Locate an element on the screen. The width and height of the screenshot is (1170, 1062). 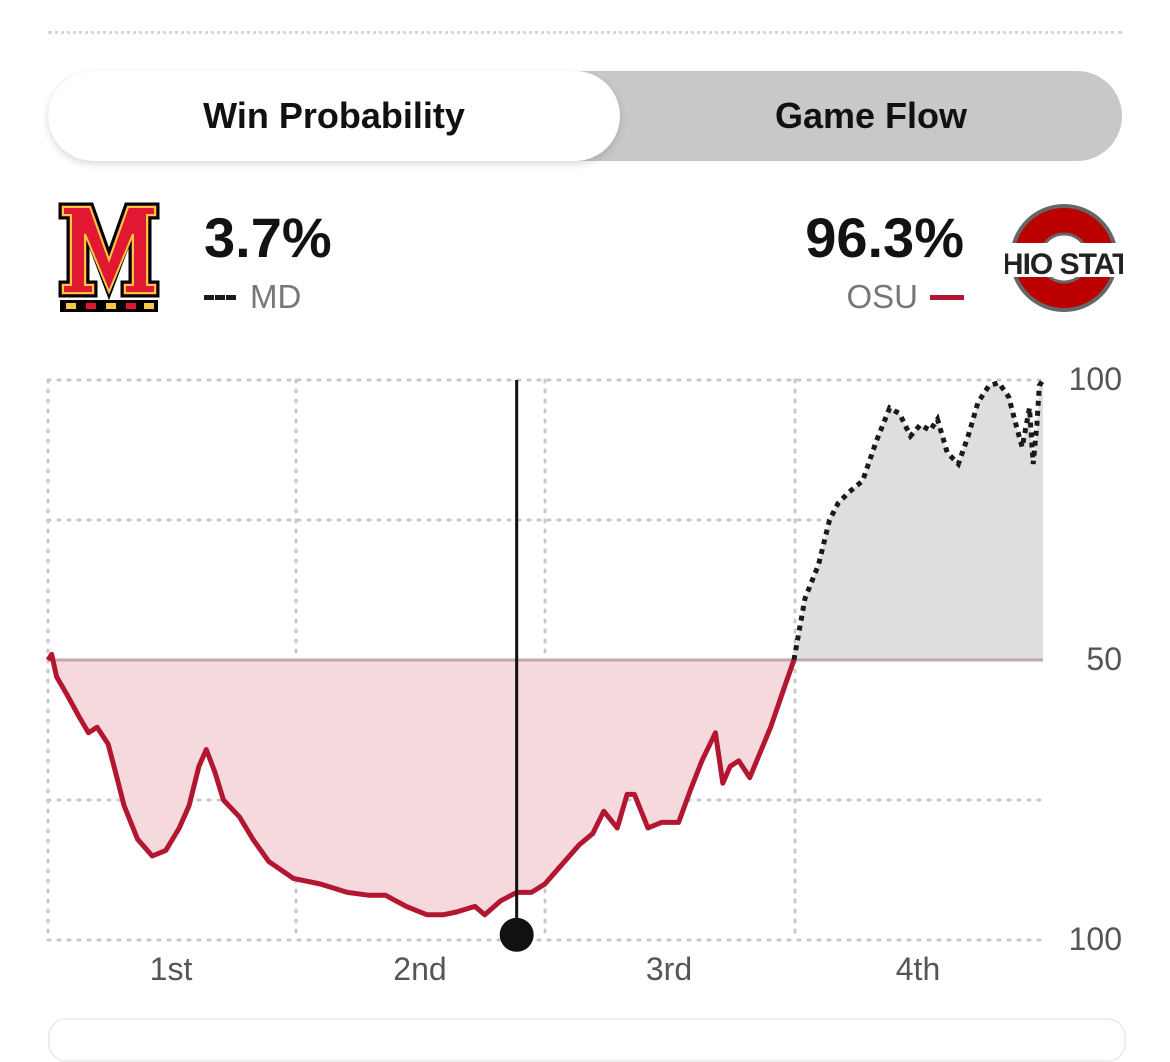
x-tick-label: 3rd is located at coordinates (669, 969).